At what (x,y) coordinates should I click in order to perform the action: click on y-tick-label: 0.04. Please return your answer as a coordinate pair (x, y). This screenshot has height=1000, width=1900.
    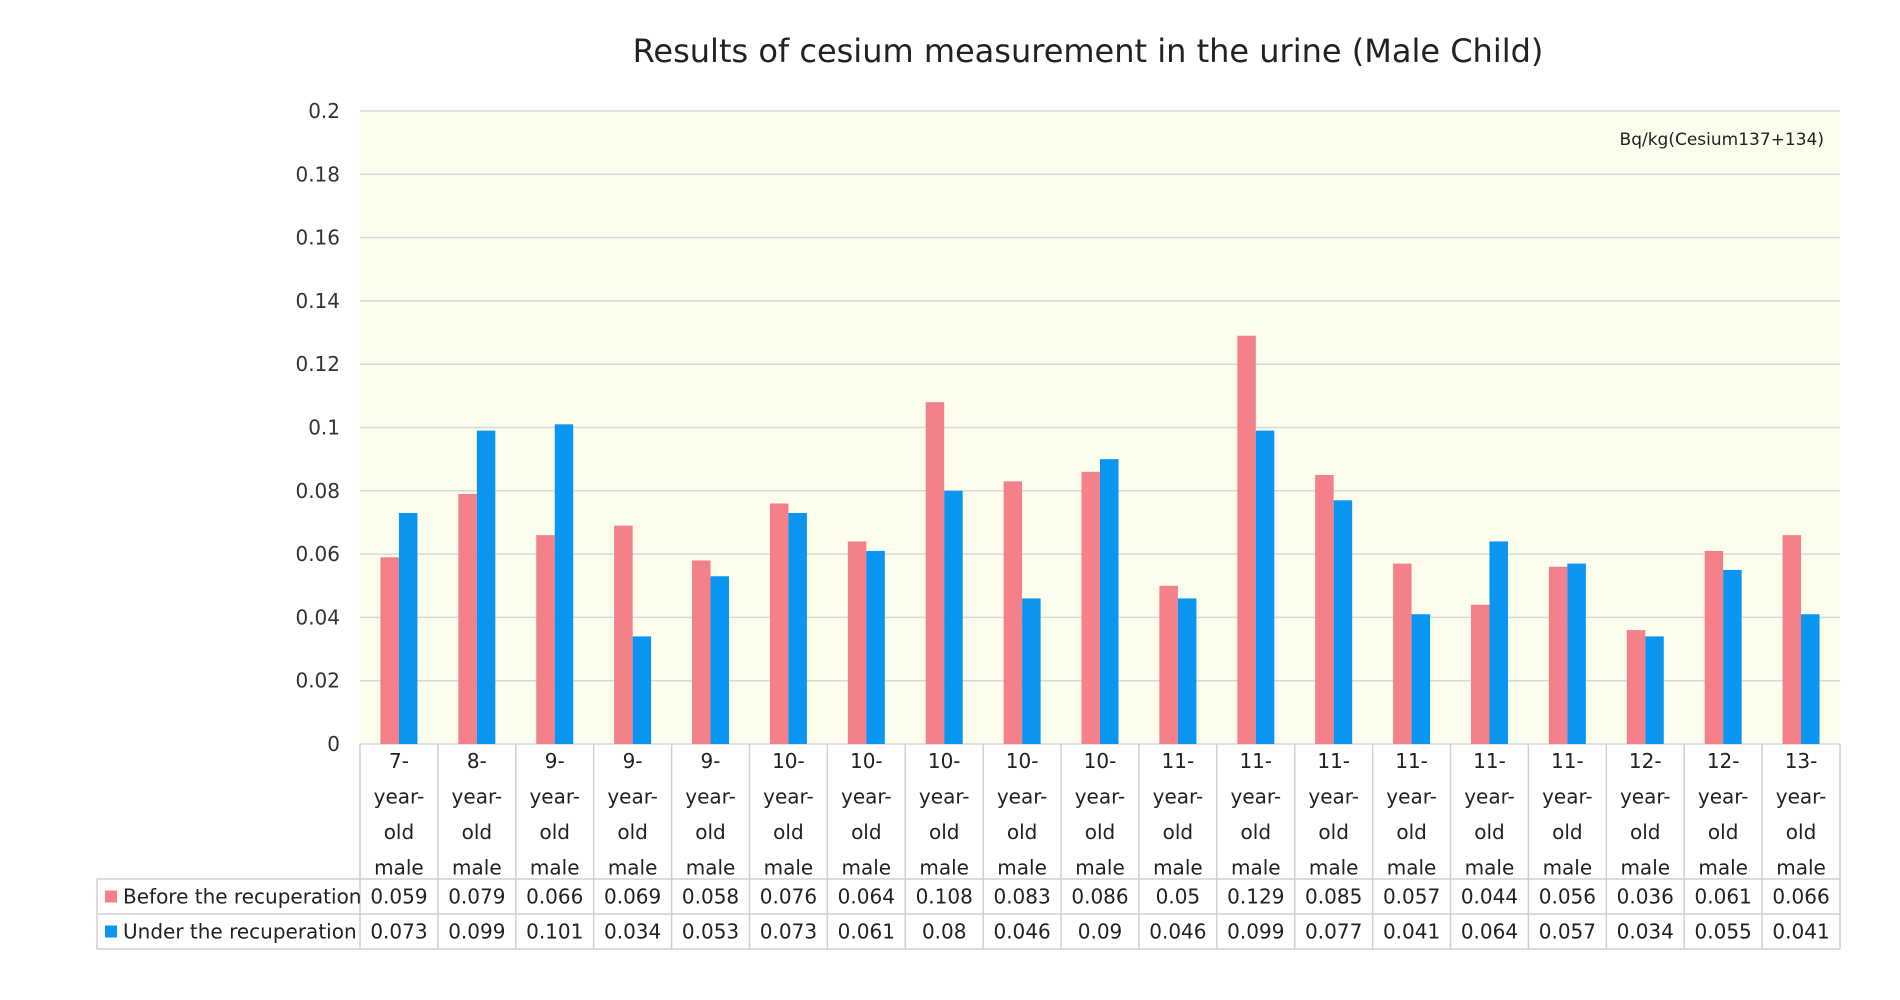
    Looking at the image, I should click on (317, 617).